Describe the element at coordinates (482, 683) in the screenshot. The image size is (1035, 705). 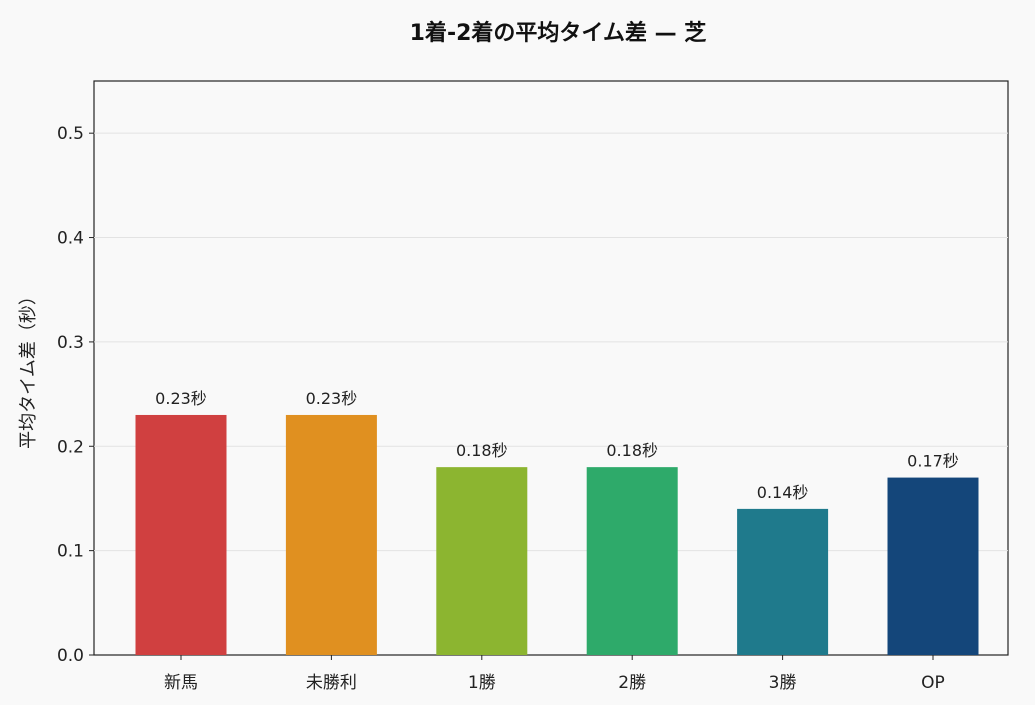
I see `x-tick-label: 1勝` at that location.